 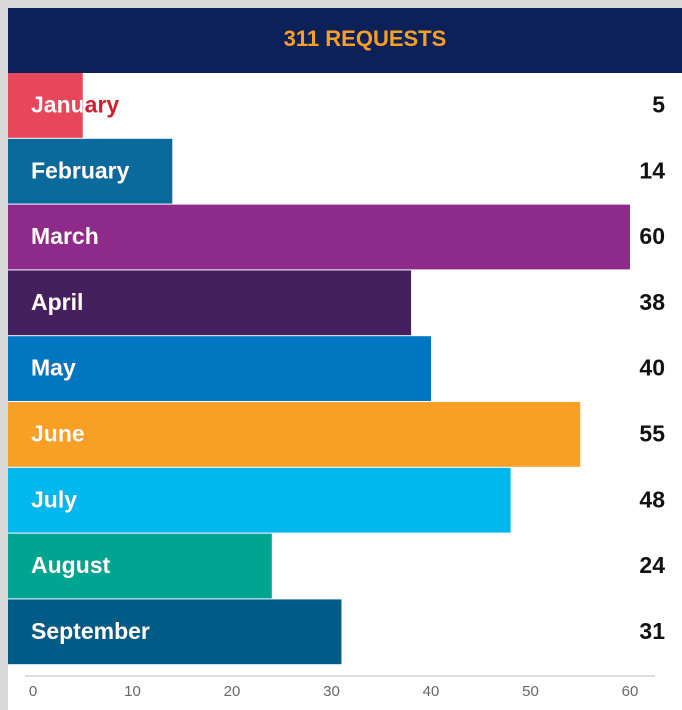 I want to click on x-tick-label: 30, so click(x=331, y=691).